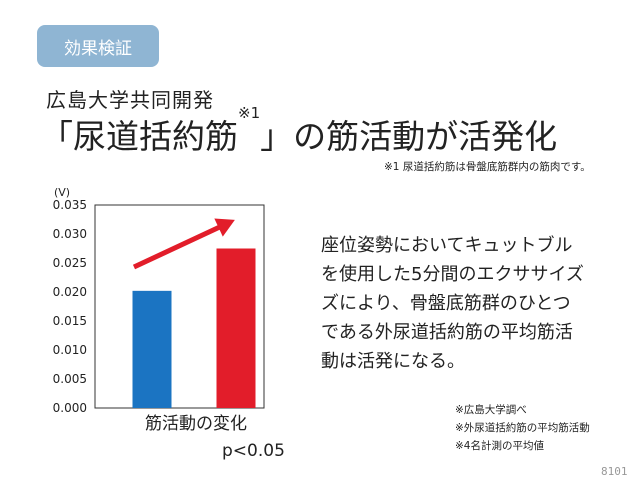 This screenshot has width=640, height=483. What do you see at coordinates (62, 192) in the screenshot?
I see `y-axis-label: (V)` at bounding box center [62, 192].